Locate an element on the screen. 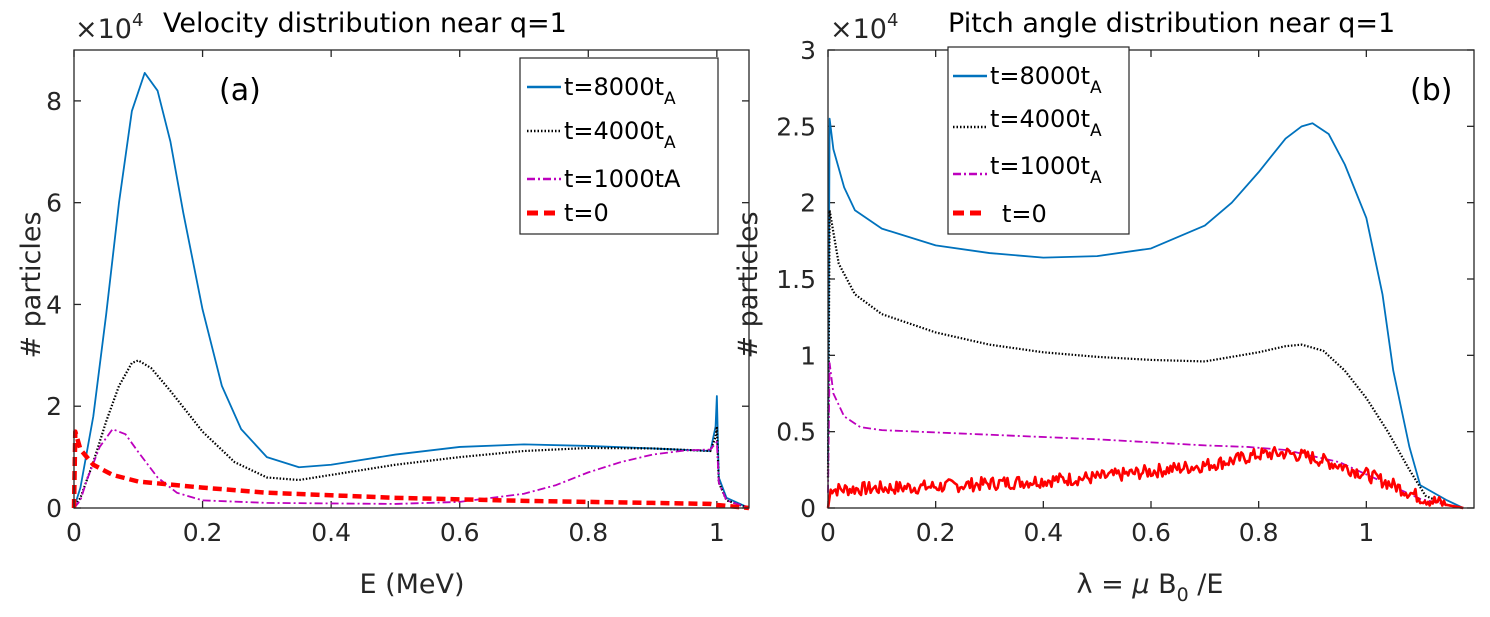 The height and width of the screenshot is (617, 1490). panel-b-legend-label-2: t=4000tA is located at coordinates (1046, 123).